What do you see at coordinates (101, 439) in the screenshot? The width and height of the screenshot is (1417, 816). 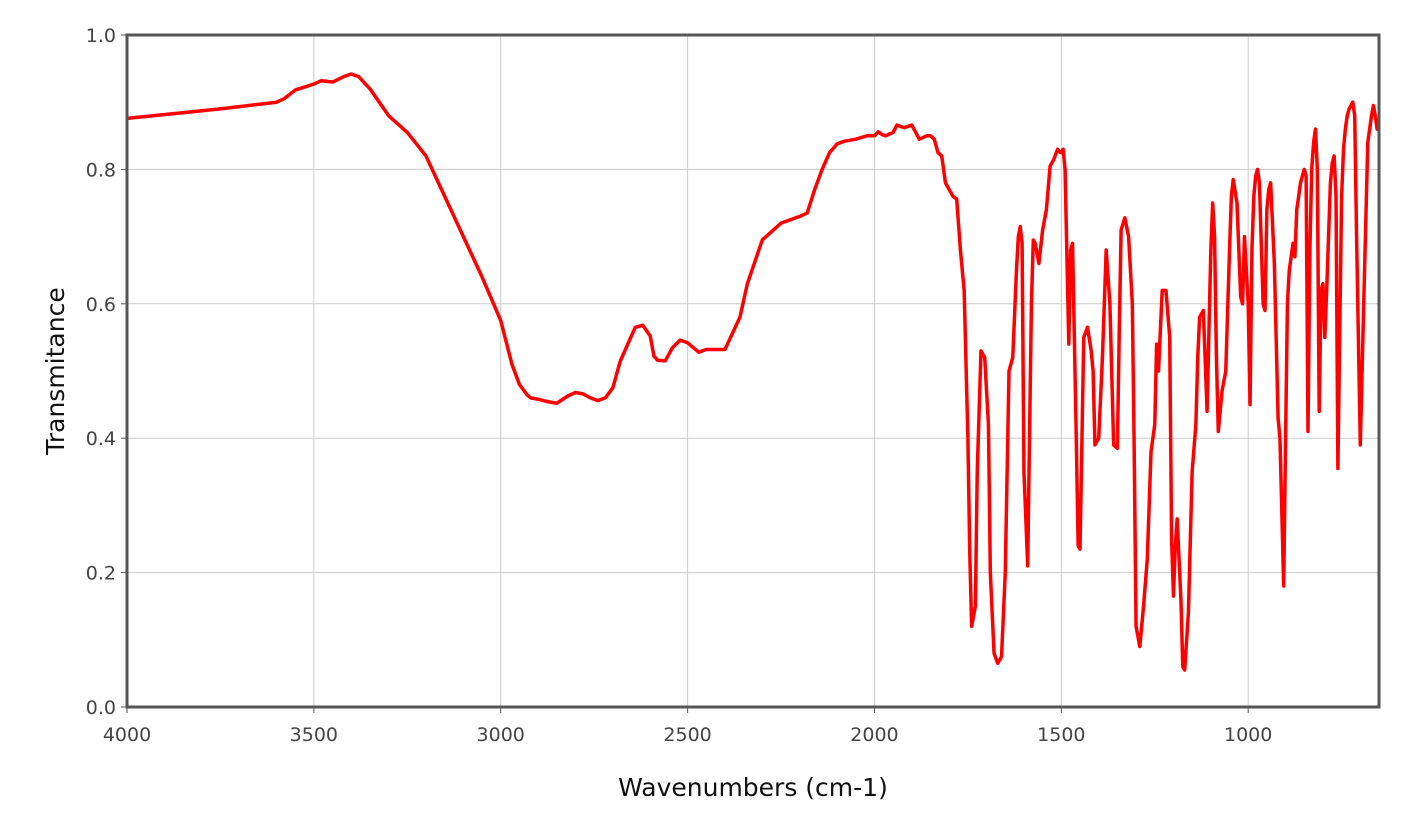 I see `y-tick-label: 0.4` at bounding box center [101, 439].